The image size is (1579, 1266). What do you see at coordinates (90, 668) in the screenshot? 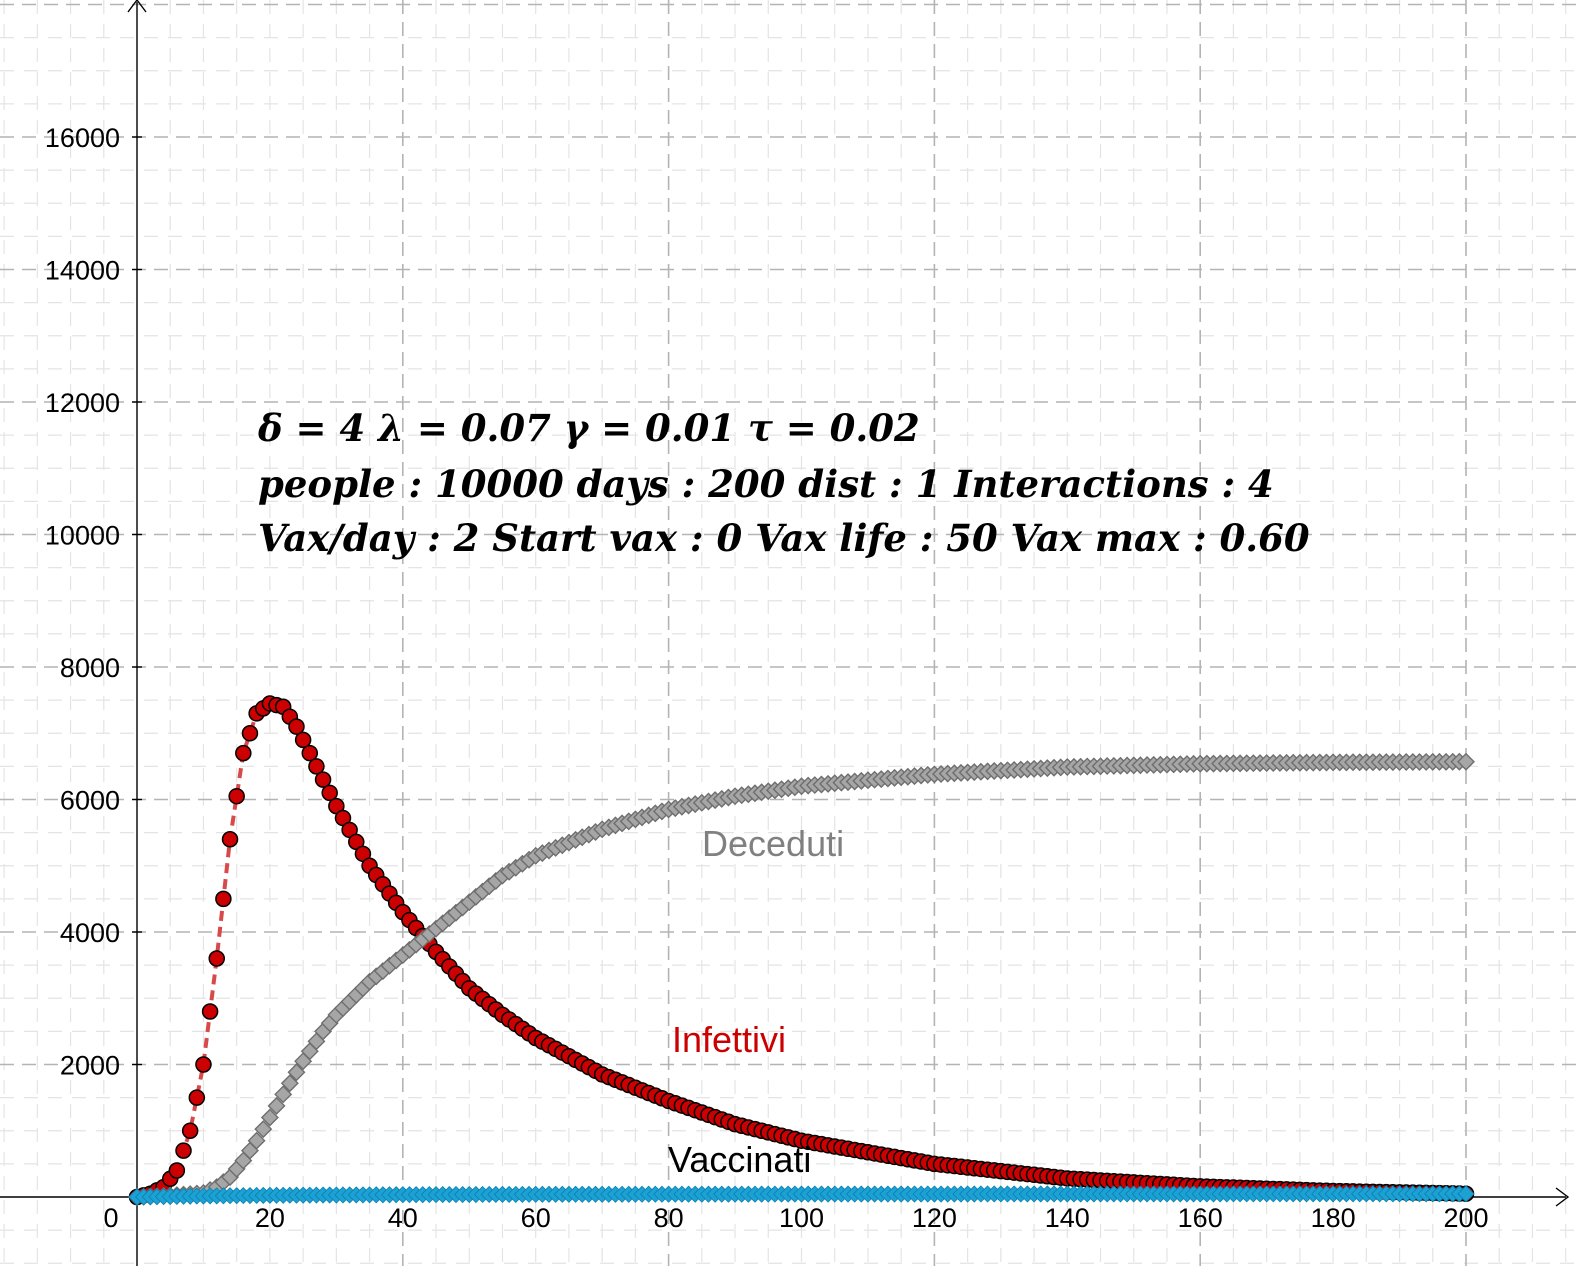
I see `y-tick-label: 8000` at bounding box center [90, 668].